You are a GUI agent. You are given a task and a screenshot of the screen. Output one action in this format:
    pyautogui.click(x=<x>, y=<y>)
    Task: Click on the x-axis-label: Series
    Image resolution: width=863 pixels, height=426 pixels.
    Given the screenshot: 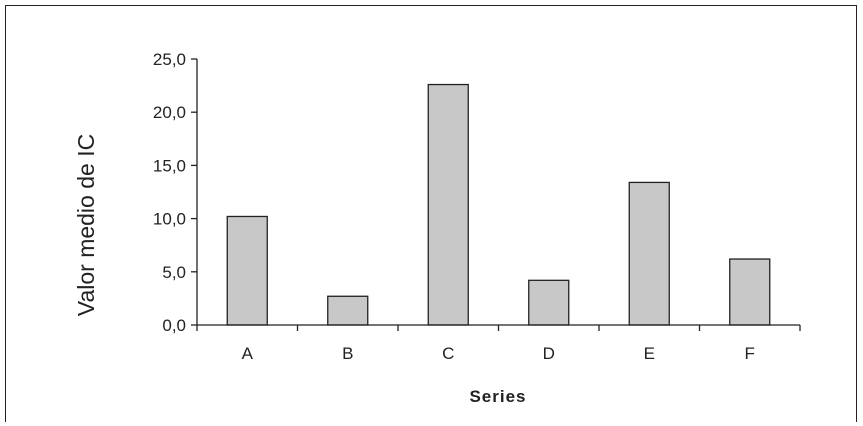 What is the action you would take?
    pyautogui.click(x=497, y=396)
    